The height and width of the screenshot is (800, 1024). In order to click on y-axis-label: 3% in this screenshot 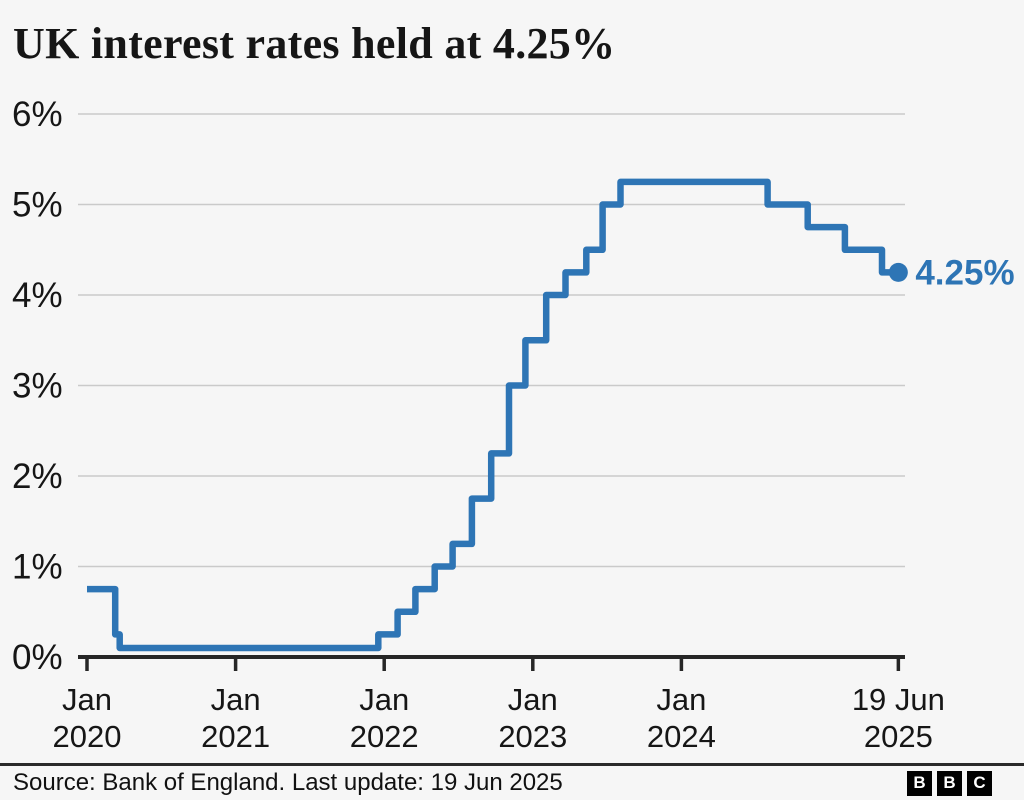, I will do `click(37, 386)`.